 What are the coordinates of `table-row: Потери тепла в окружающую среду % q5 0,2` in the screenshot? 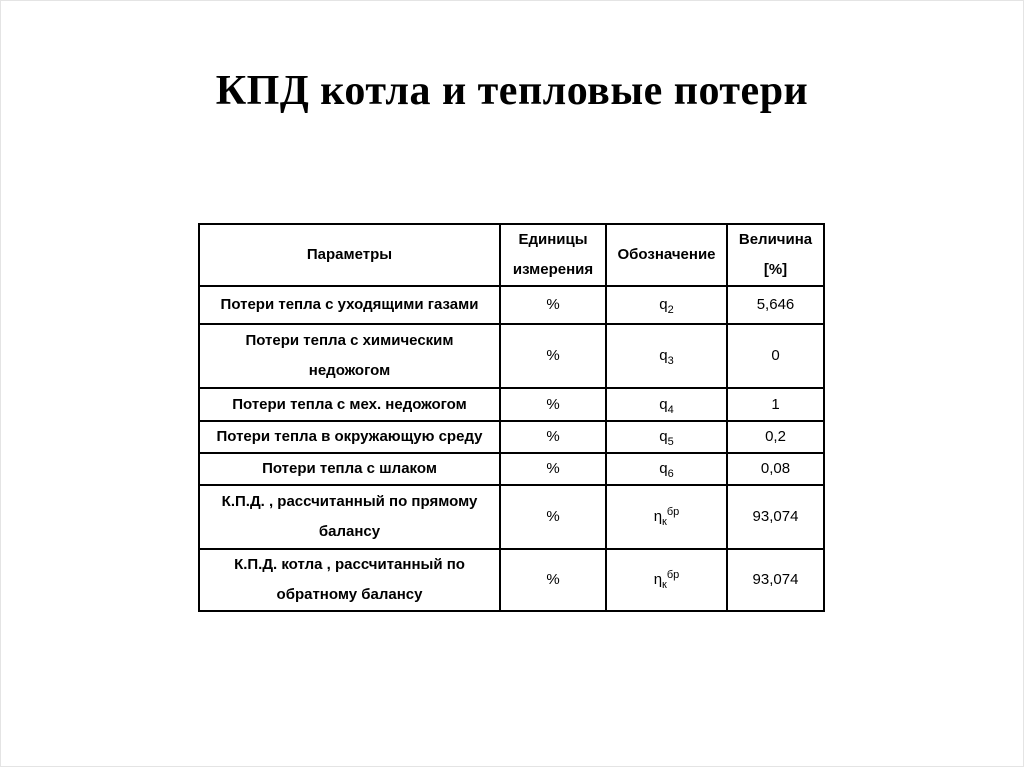 It's located at (511, 437).